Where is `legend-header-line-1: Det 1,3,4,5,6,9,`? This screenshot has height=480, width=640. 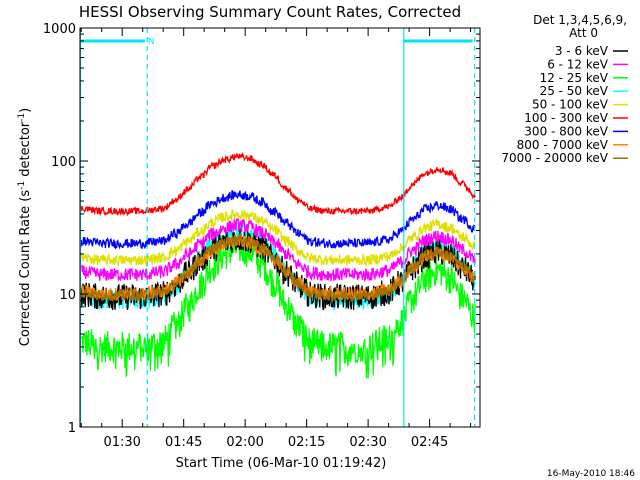 legend-header-line-1: Det 1,3,4,5,6,9, is located at coordinates (580, 20).